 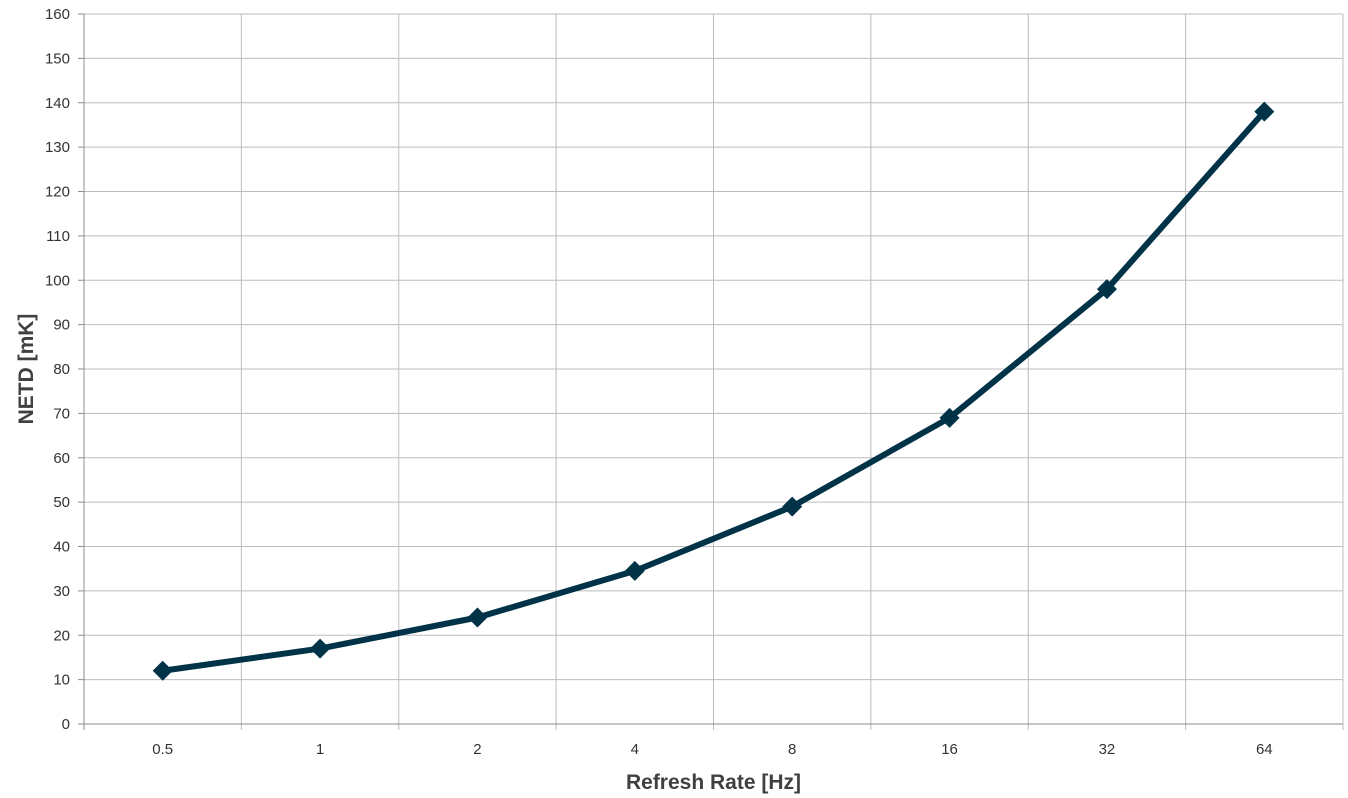 I want to click on y-tick-label: 40, so click(x=61, y=547).